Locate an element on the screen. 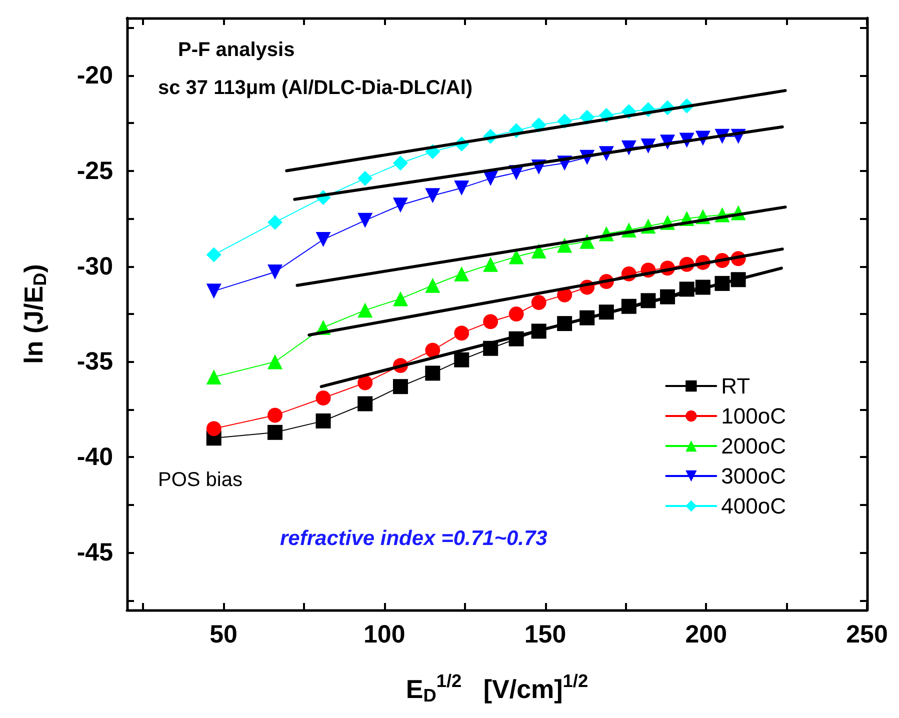 The width and height of the screenshot is (899, 718). x-tick-label: 150 is located at coordinates (545, 634).